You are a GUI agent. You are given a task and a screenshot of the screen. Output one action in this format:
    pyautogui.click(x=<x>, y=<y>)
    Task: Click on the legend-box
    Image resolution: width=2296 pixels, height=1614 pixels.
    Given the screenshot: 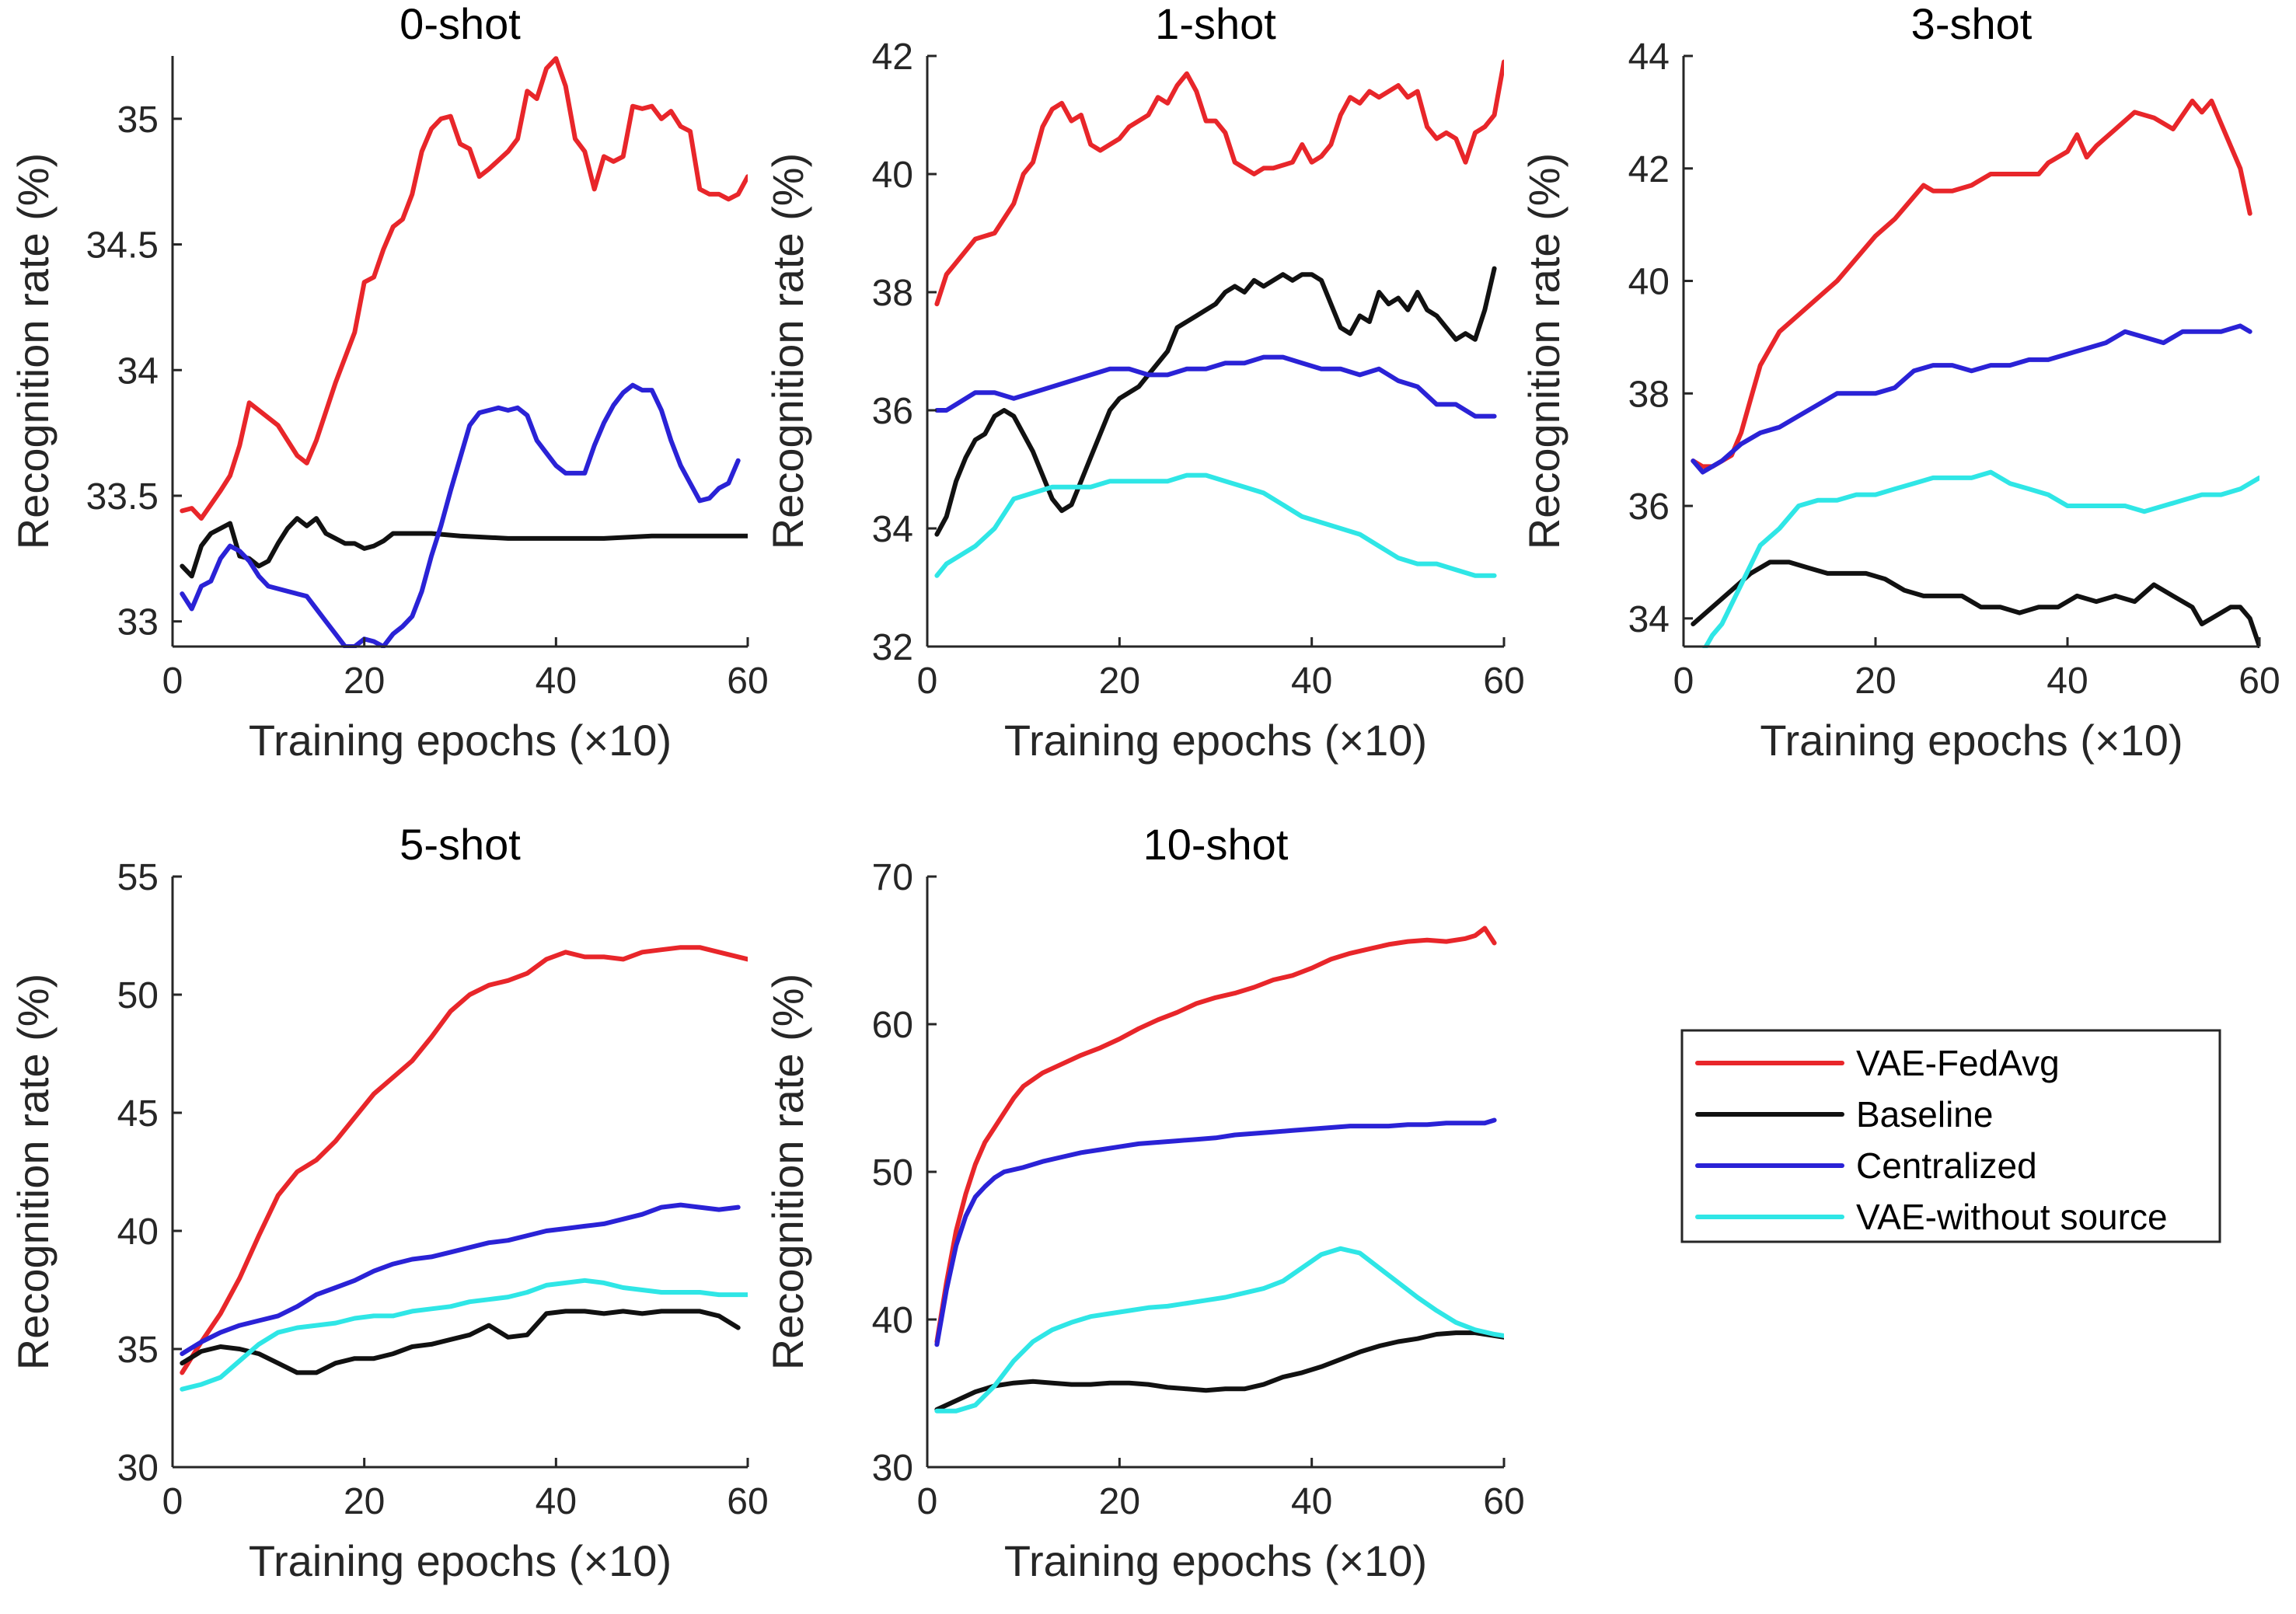 What is the action you would take?
    pyautogui.click(x=1950, y=1136)
    